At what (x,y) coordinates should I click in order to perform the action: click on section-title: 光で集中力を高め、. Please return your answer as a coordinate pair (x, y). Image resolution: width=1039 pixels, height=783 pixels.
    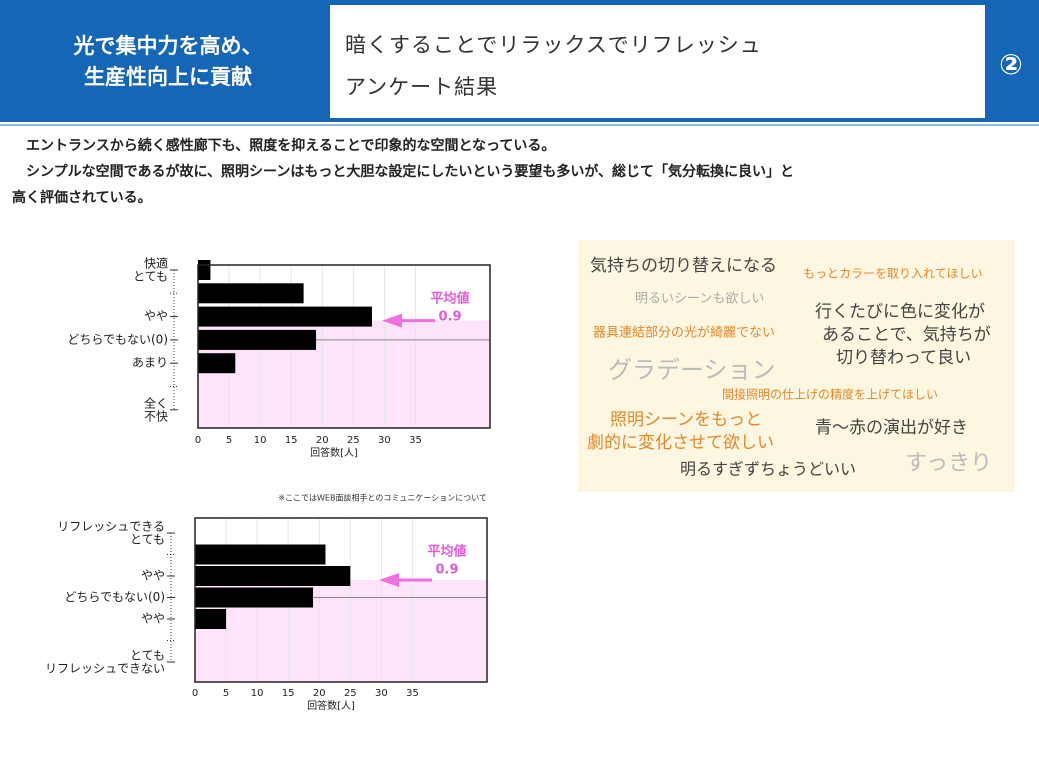
    Looking at the image, I should click on (168, 46).